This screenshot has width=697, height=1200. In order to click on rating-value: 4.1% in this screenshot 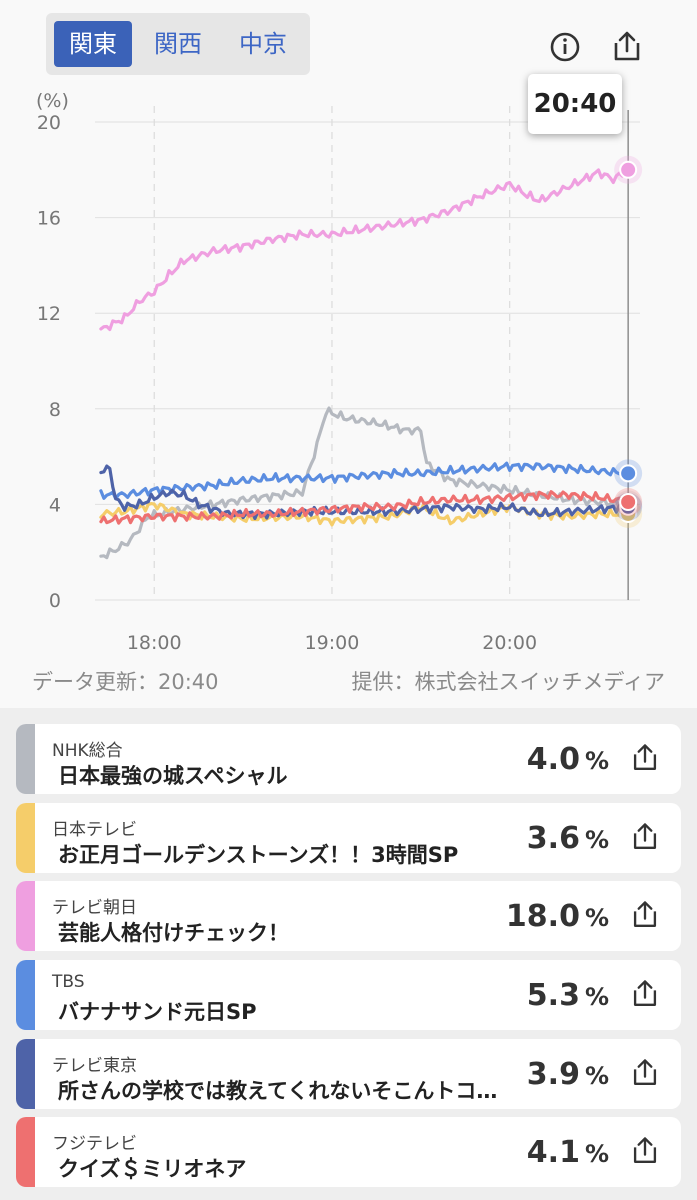, I will do `click(568, 1152)`.